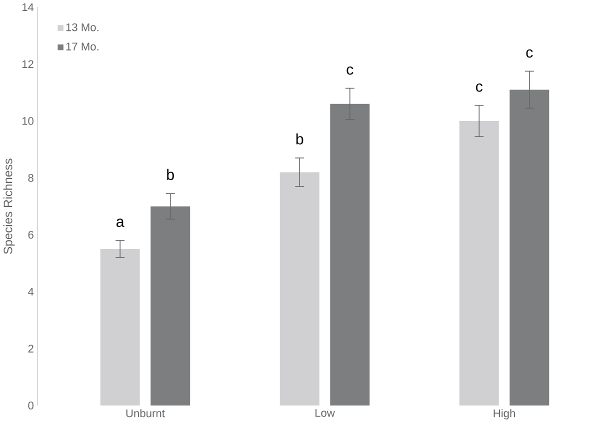 The image size is (603, 423). What do you see at coordinates (82, 27) in the screenshot?
I see `legend-label: 13 Mo.` at bounding box center [82, 27].